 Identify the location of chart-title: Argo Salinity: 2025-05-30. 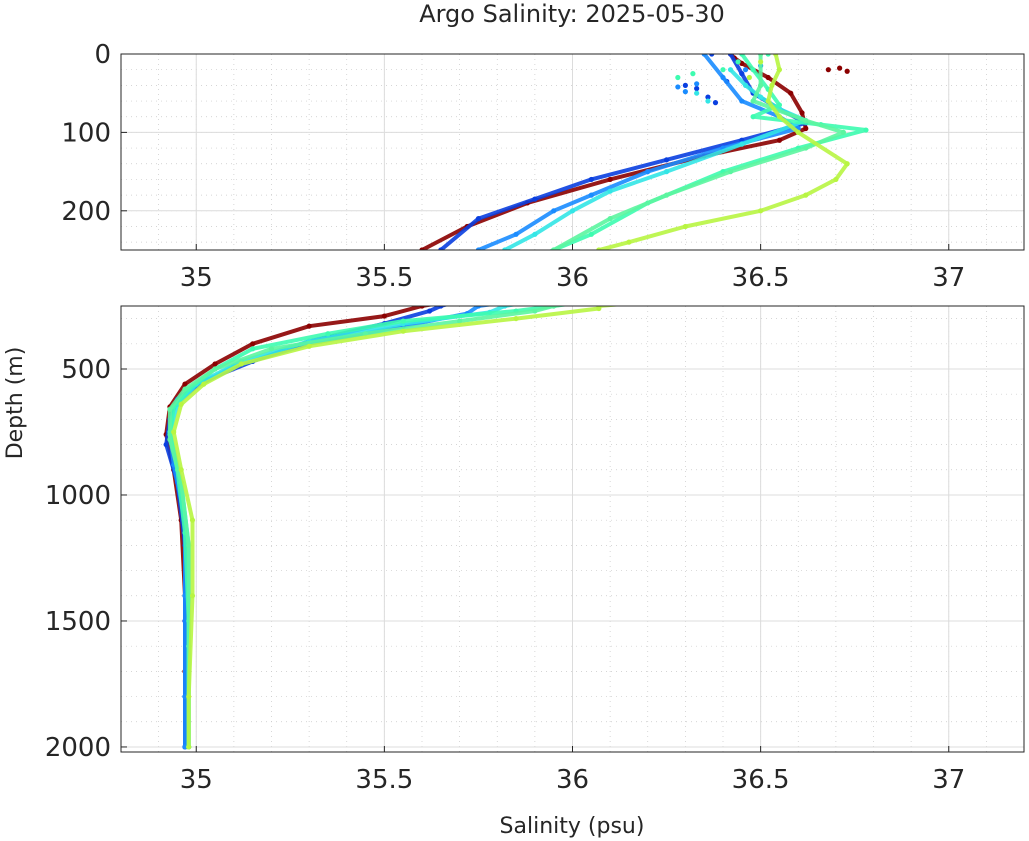
(572, 14).